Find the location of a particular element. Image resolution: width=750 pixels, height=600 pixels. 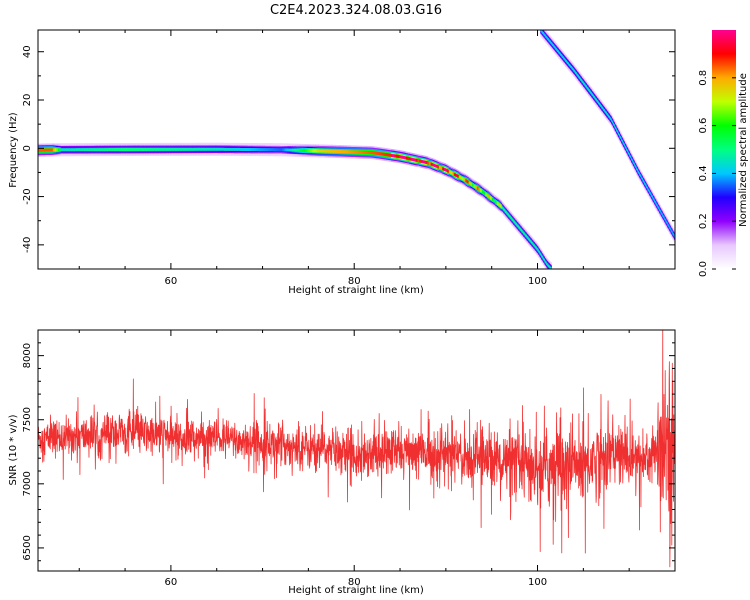

y-tick-label: -20 is located at coordinates (27, 196).